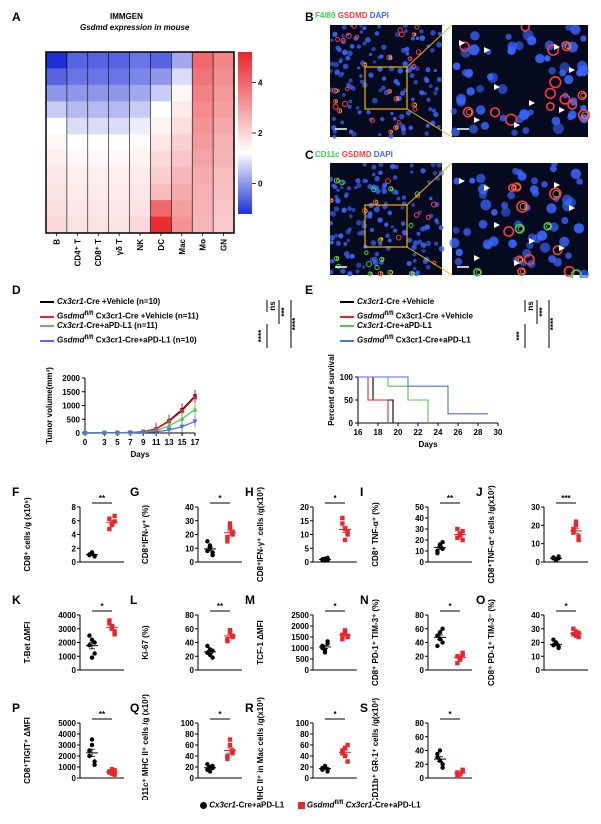 This screenshot has width=601, height=824. I want to click on panel-e-legend-row: Cx3cr1-Cre +Vehicle, so click(460, 302).